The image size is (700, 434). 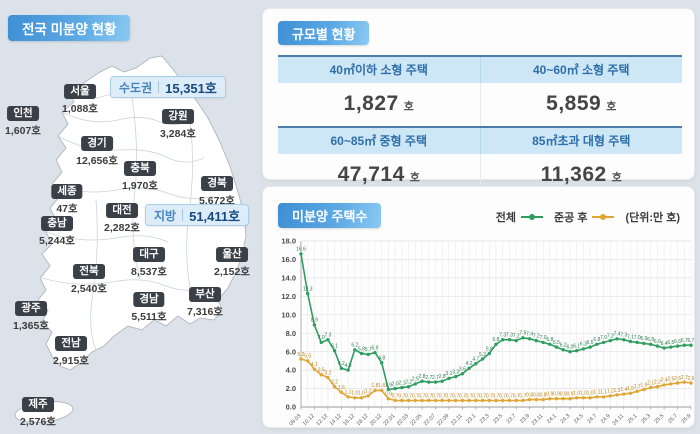 I want to click on svg-text: 6.6, so click(x=657, y=342).